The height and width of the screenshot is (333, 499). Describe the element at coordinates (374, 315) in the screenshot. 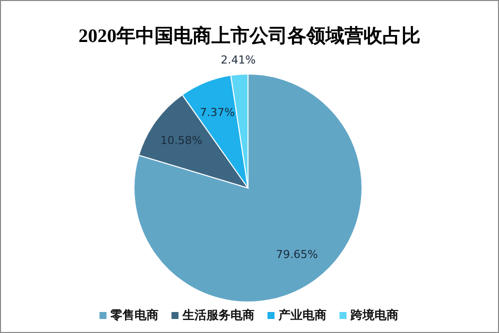

I see `legend-label: 跨境电商` at that location.